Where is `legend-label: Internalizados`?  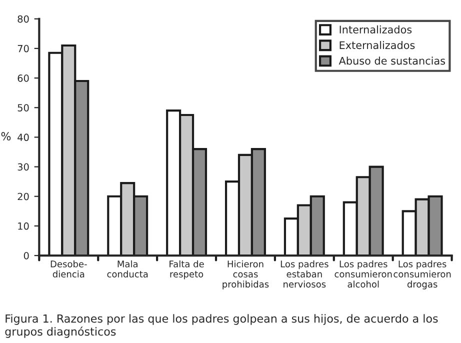
legend-label: Internalizados is located at coordinates (376, 29).